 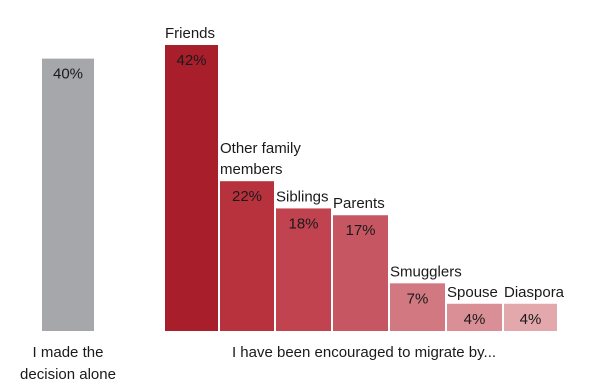 I want to click on value-label-friends: 42%, so click(x=191, y=60).